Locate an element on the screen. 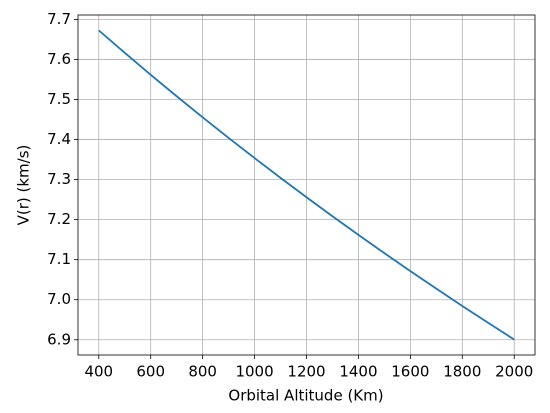 The width and height of the screenshot is (550, 413). x-tick-label: 2000 is located at coordinates (514, 372).